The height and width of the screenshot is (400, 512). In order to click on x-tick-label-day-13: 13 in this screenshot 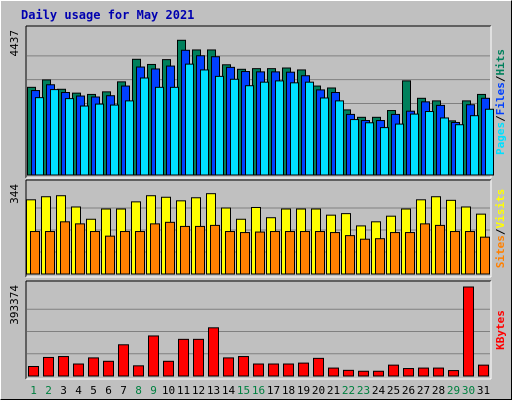, I will do `click(213, 390)`.